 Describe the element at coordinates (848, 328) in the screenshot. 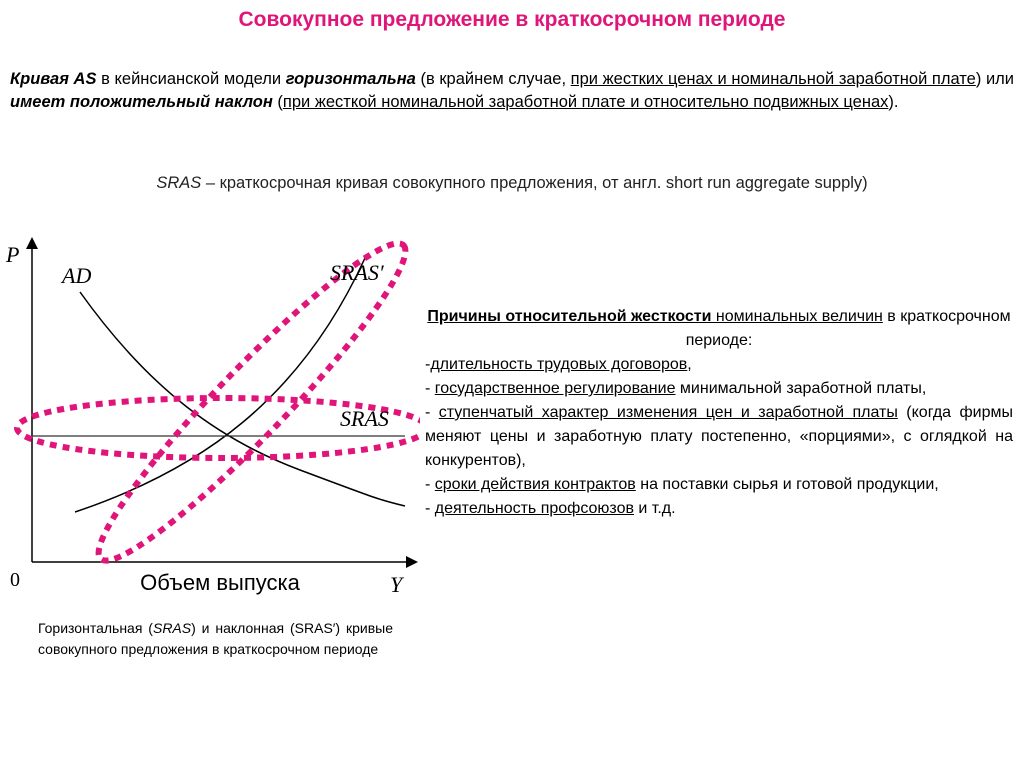

I see `text: в краткосрочном периоде:` at that location.